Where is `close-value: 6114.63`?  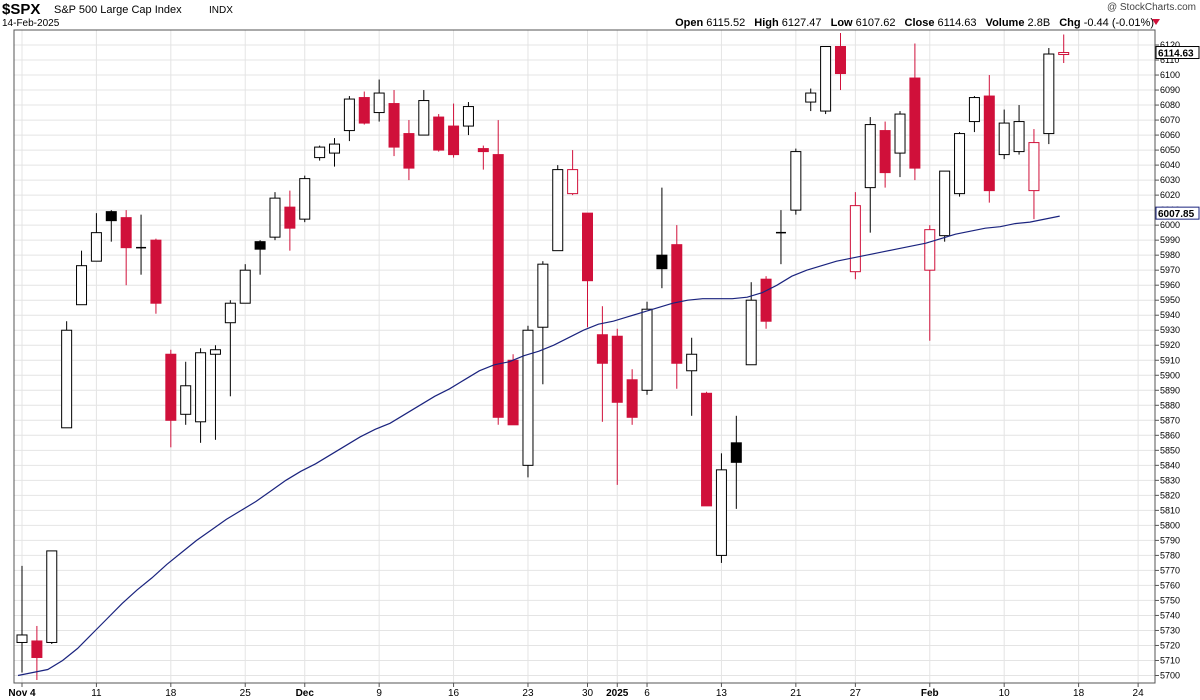
close-value: 6114.63 is located at coordinates (957, 23).